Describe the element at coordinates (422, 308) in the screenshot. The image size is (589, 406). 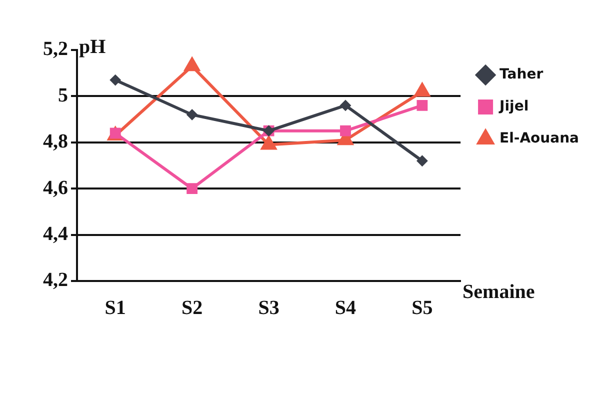
I see `x-tick-label: S5` at that location.